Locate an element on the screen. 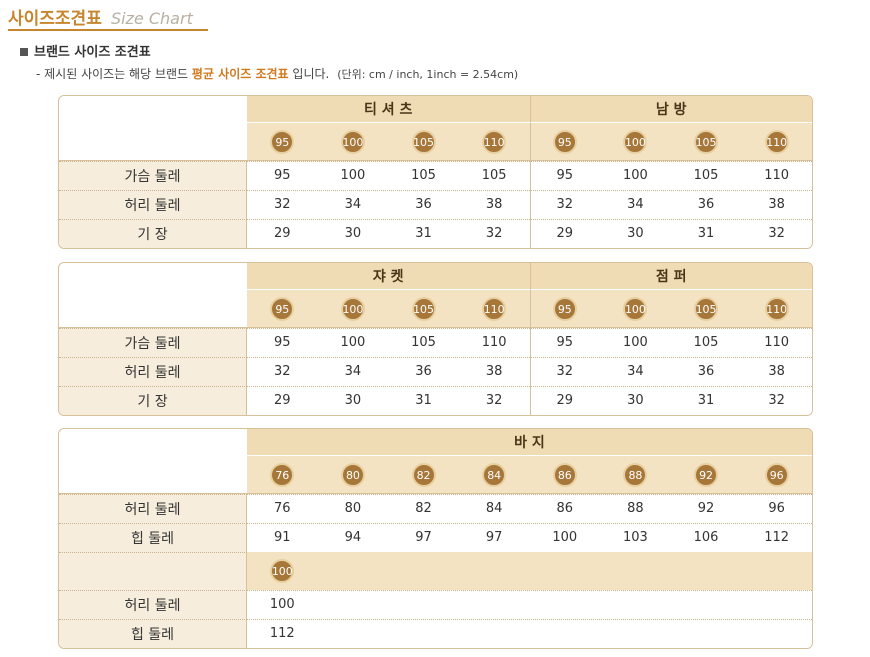 This screenshot has height=657, width=870. size-cell: 76 is located at coordinates (282, 475).